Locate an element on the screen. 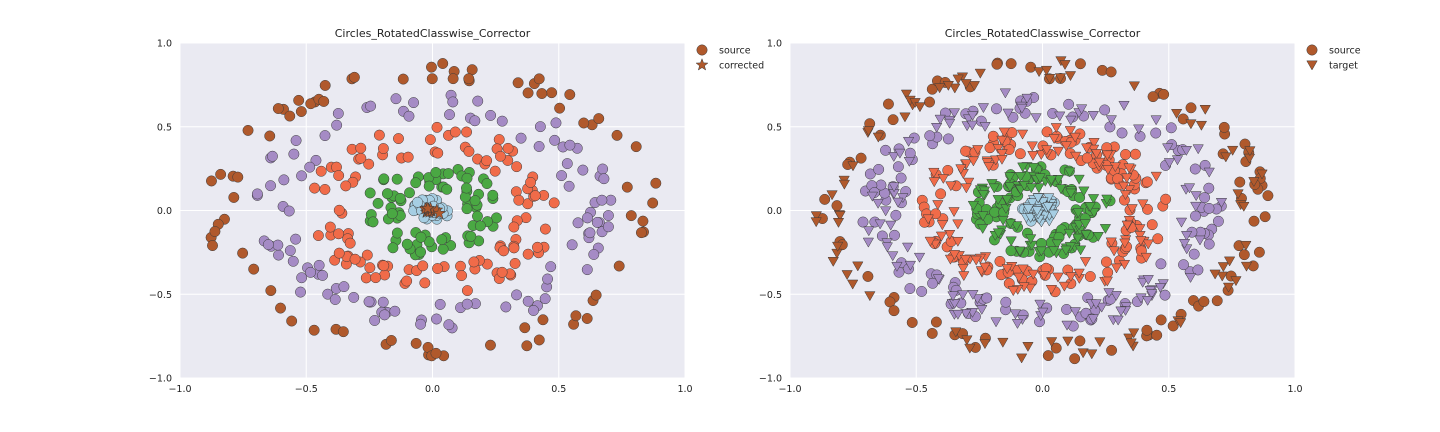  corrected-point is located at coordinates (439, 212).